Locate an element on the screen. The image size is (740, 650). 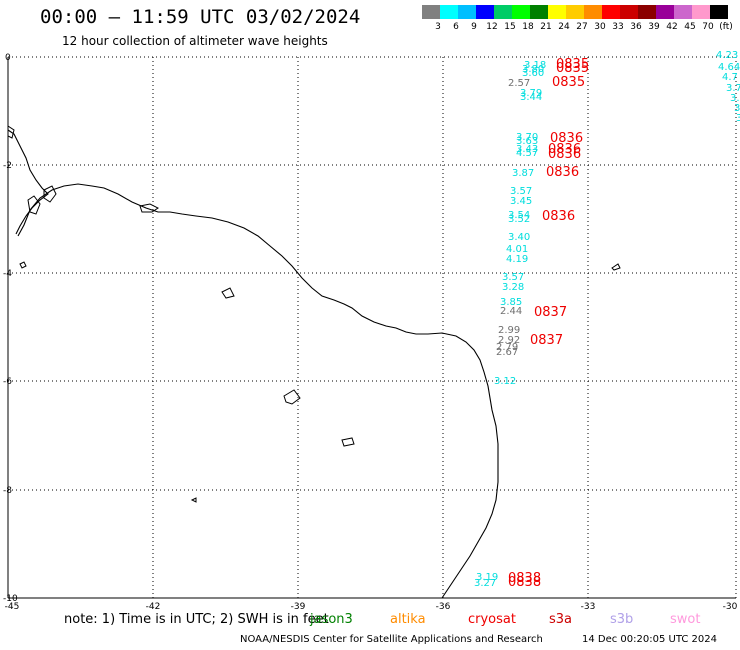
swh-reading: 3.12 is located at coordinates (505, 381).